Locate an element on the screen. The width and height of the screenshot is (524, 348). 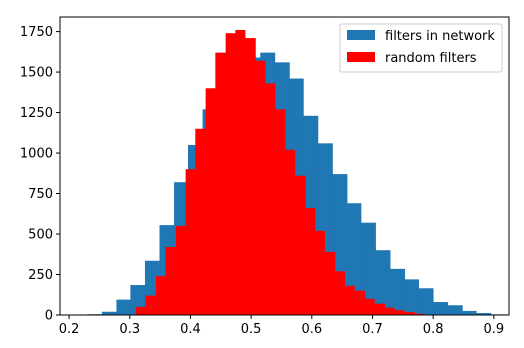
x-tick-label: 0.9 is located at coordinates (493, 329).